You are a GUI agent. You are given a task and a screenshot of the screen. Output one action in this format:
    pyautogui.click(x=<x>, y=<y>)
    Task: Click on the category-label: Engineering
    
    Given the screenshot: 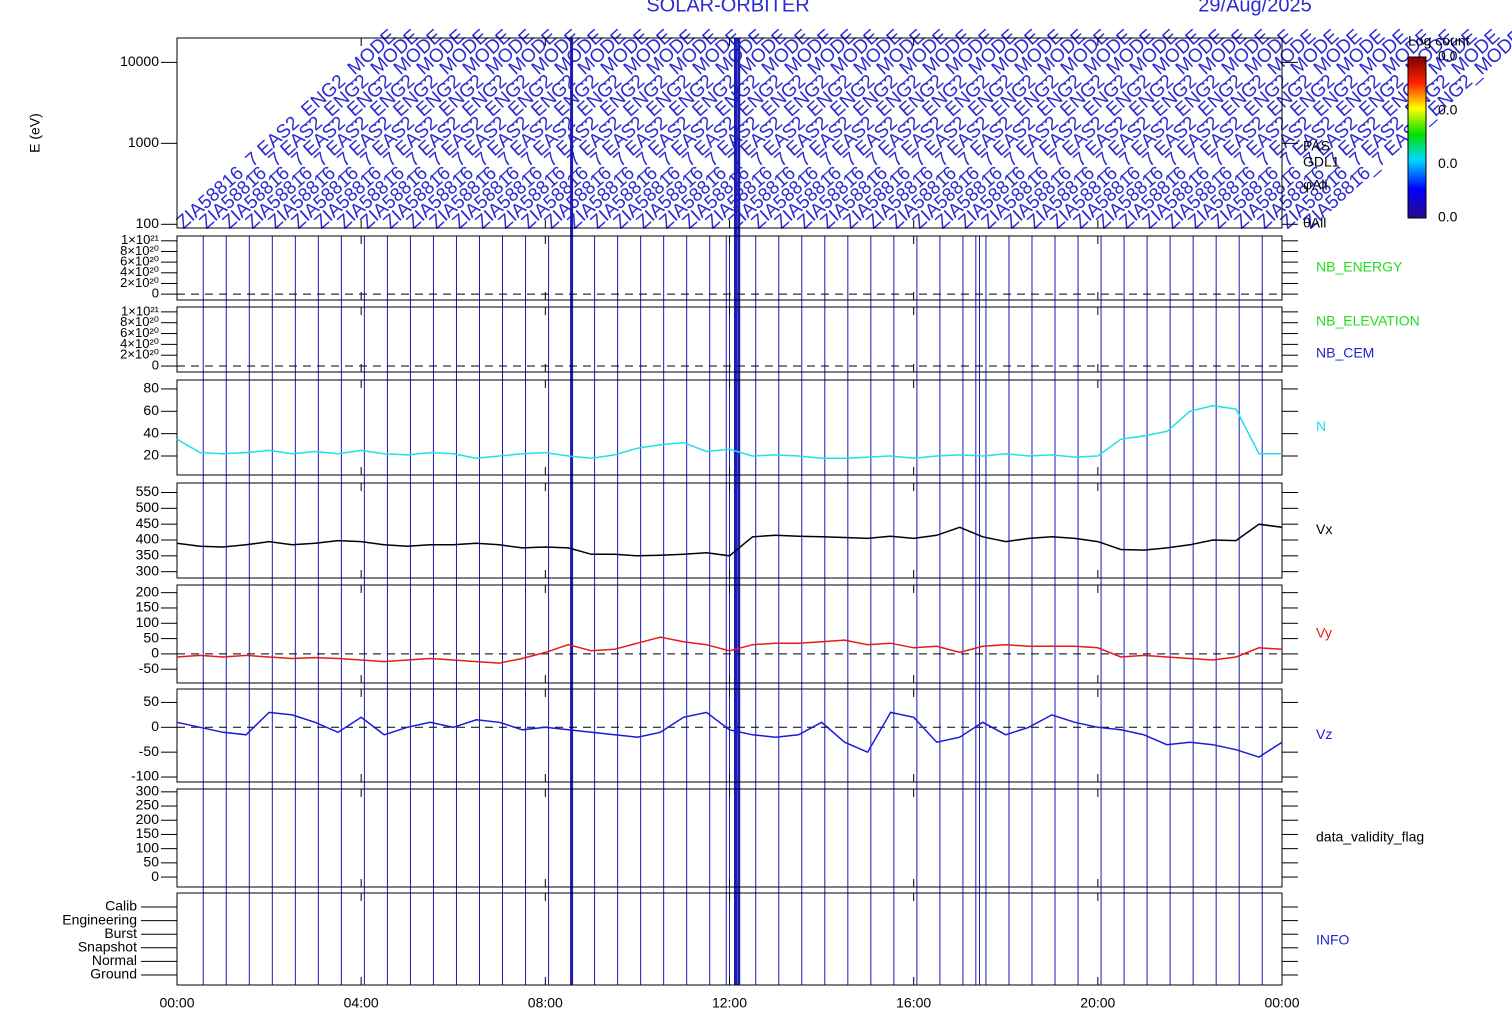 What is the action you would take?
    pyautogui.click(x=99, y=919)
    